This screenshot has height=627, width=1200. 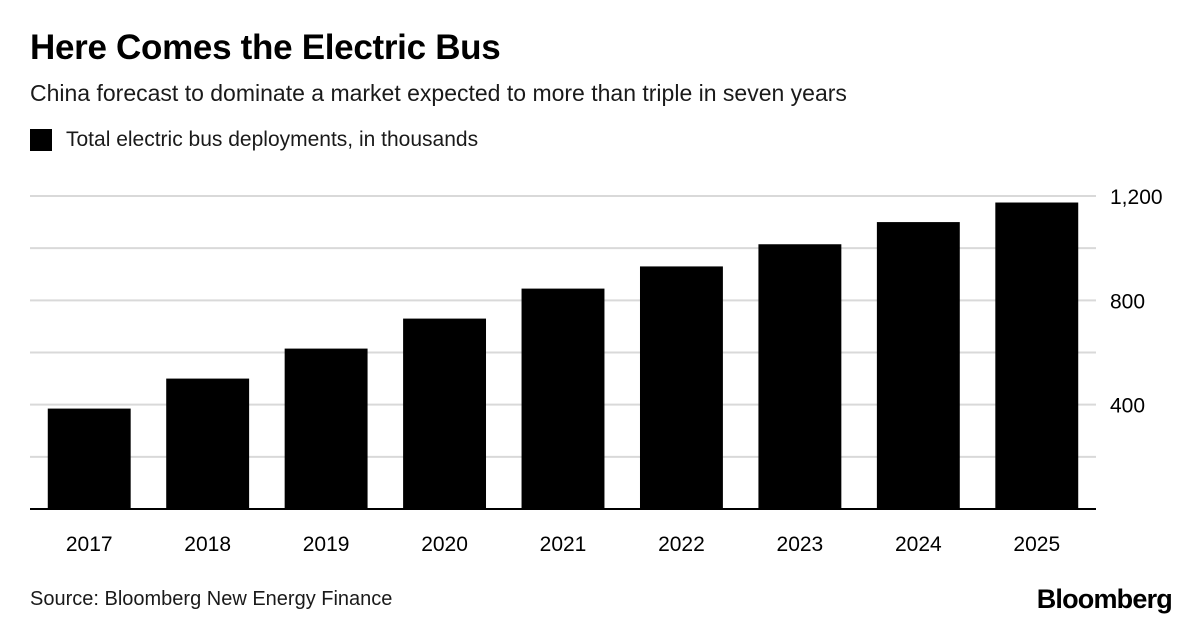 I want to click on x-tick-label: 2021, so click(x=563, y=544).